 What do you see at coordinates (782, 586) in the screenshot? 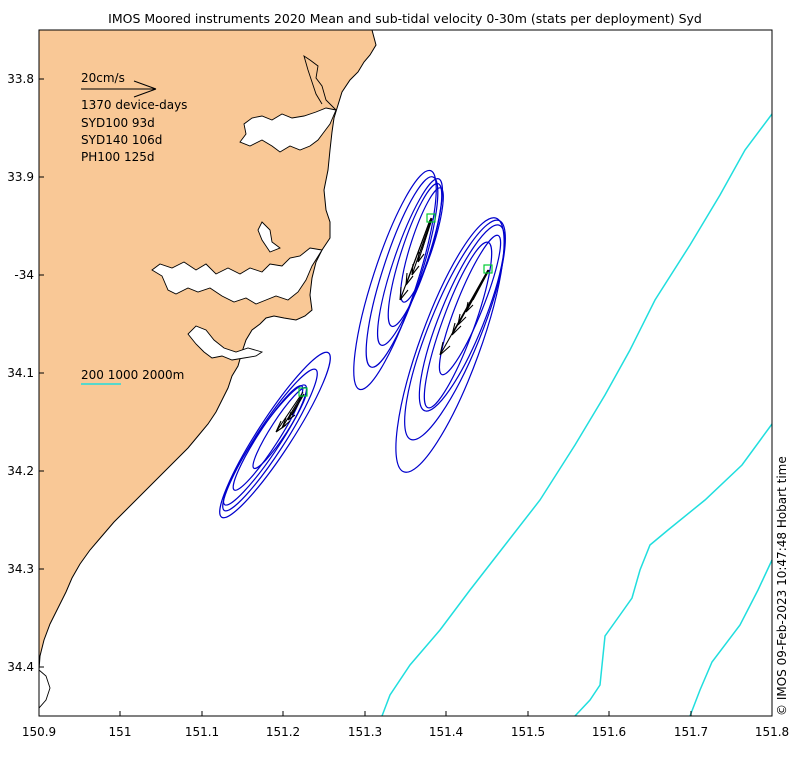
I see `credit-text: © IMOS 09-Feb-2023 10:47:48 Hobart time` at bounding box center [782, 586].